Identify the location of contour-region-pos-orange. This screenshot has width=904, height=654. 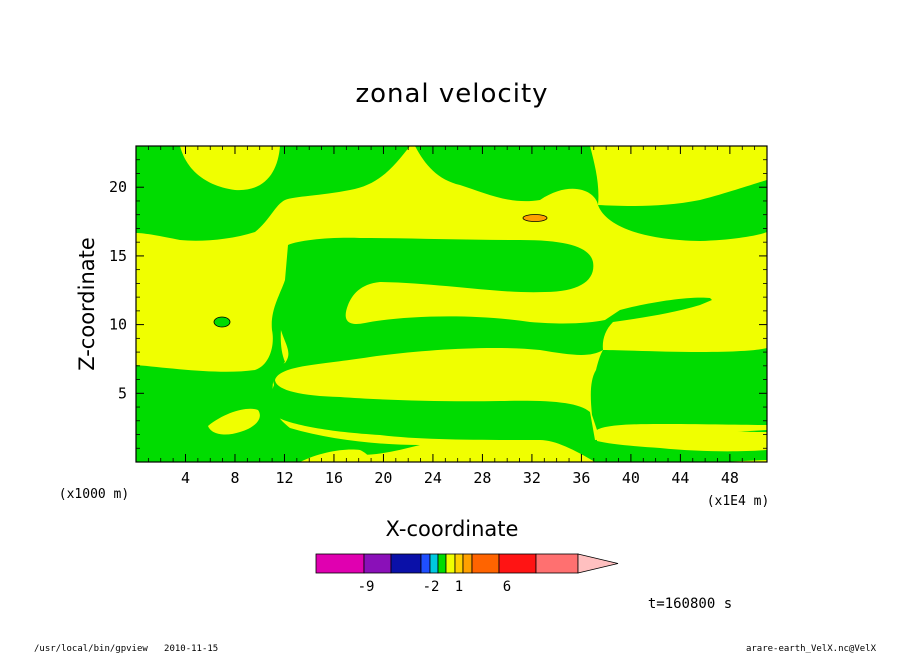
(535, 218).